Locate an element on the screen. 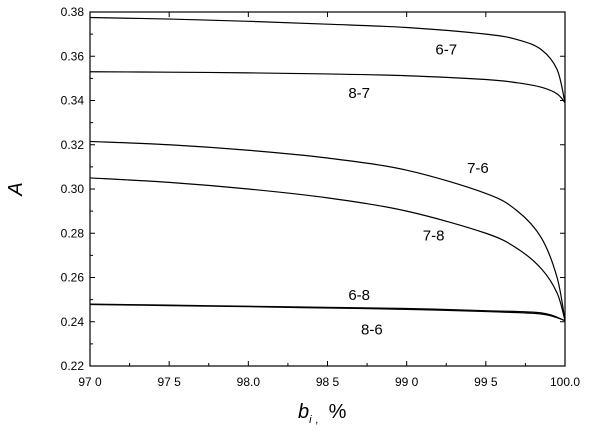 This screenshot has width=592, height=440. y-tick-label: 0.32 is located at coordinates (73, 145).